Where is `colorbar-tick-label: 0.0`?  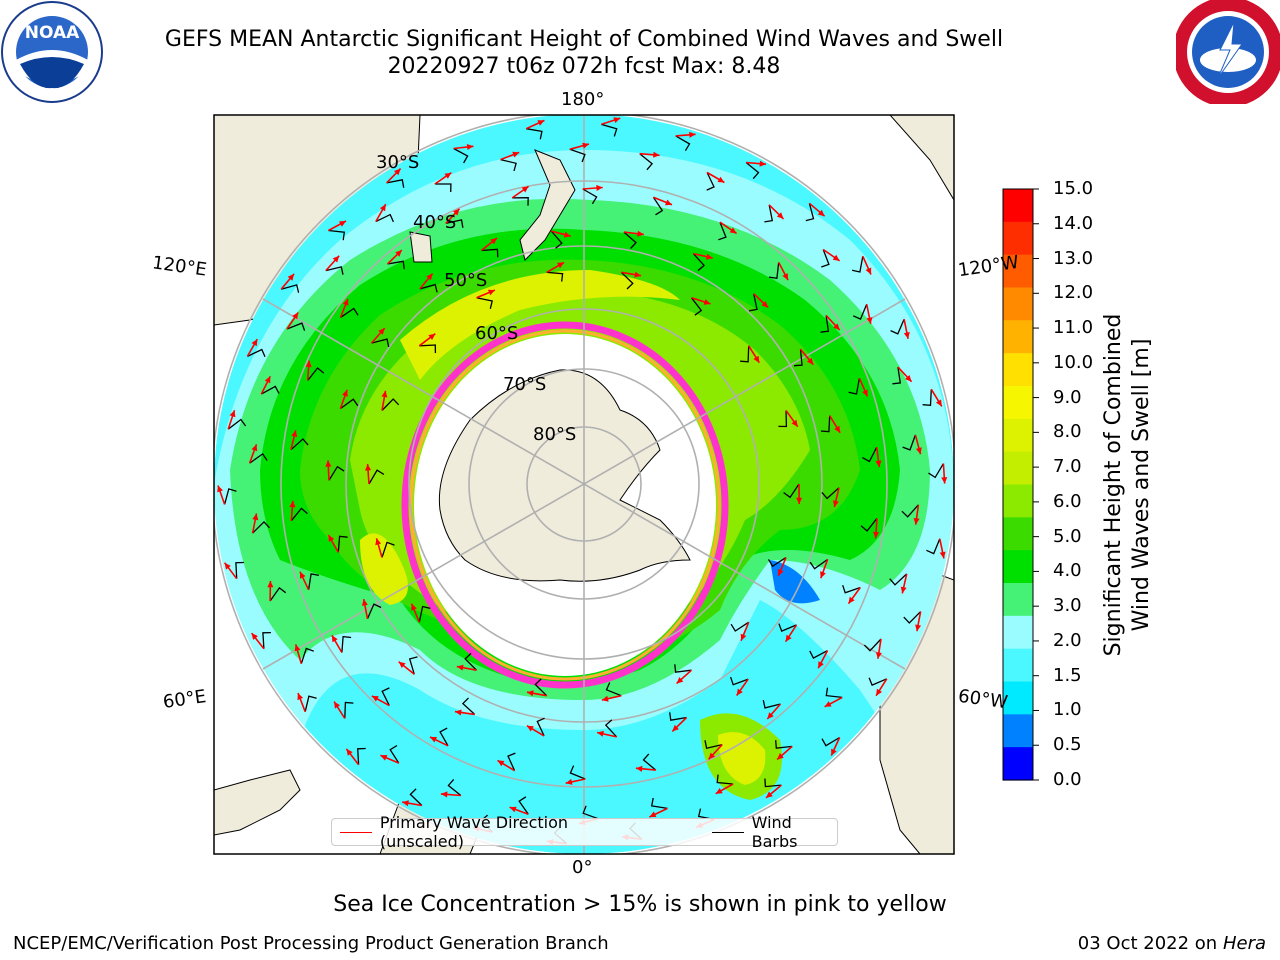
colorbar-tick-label: 0.0 is located at coordinates (1067, 779).